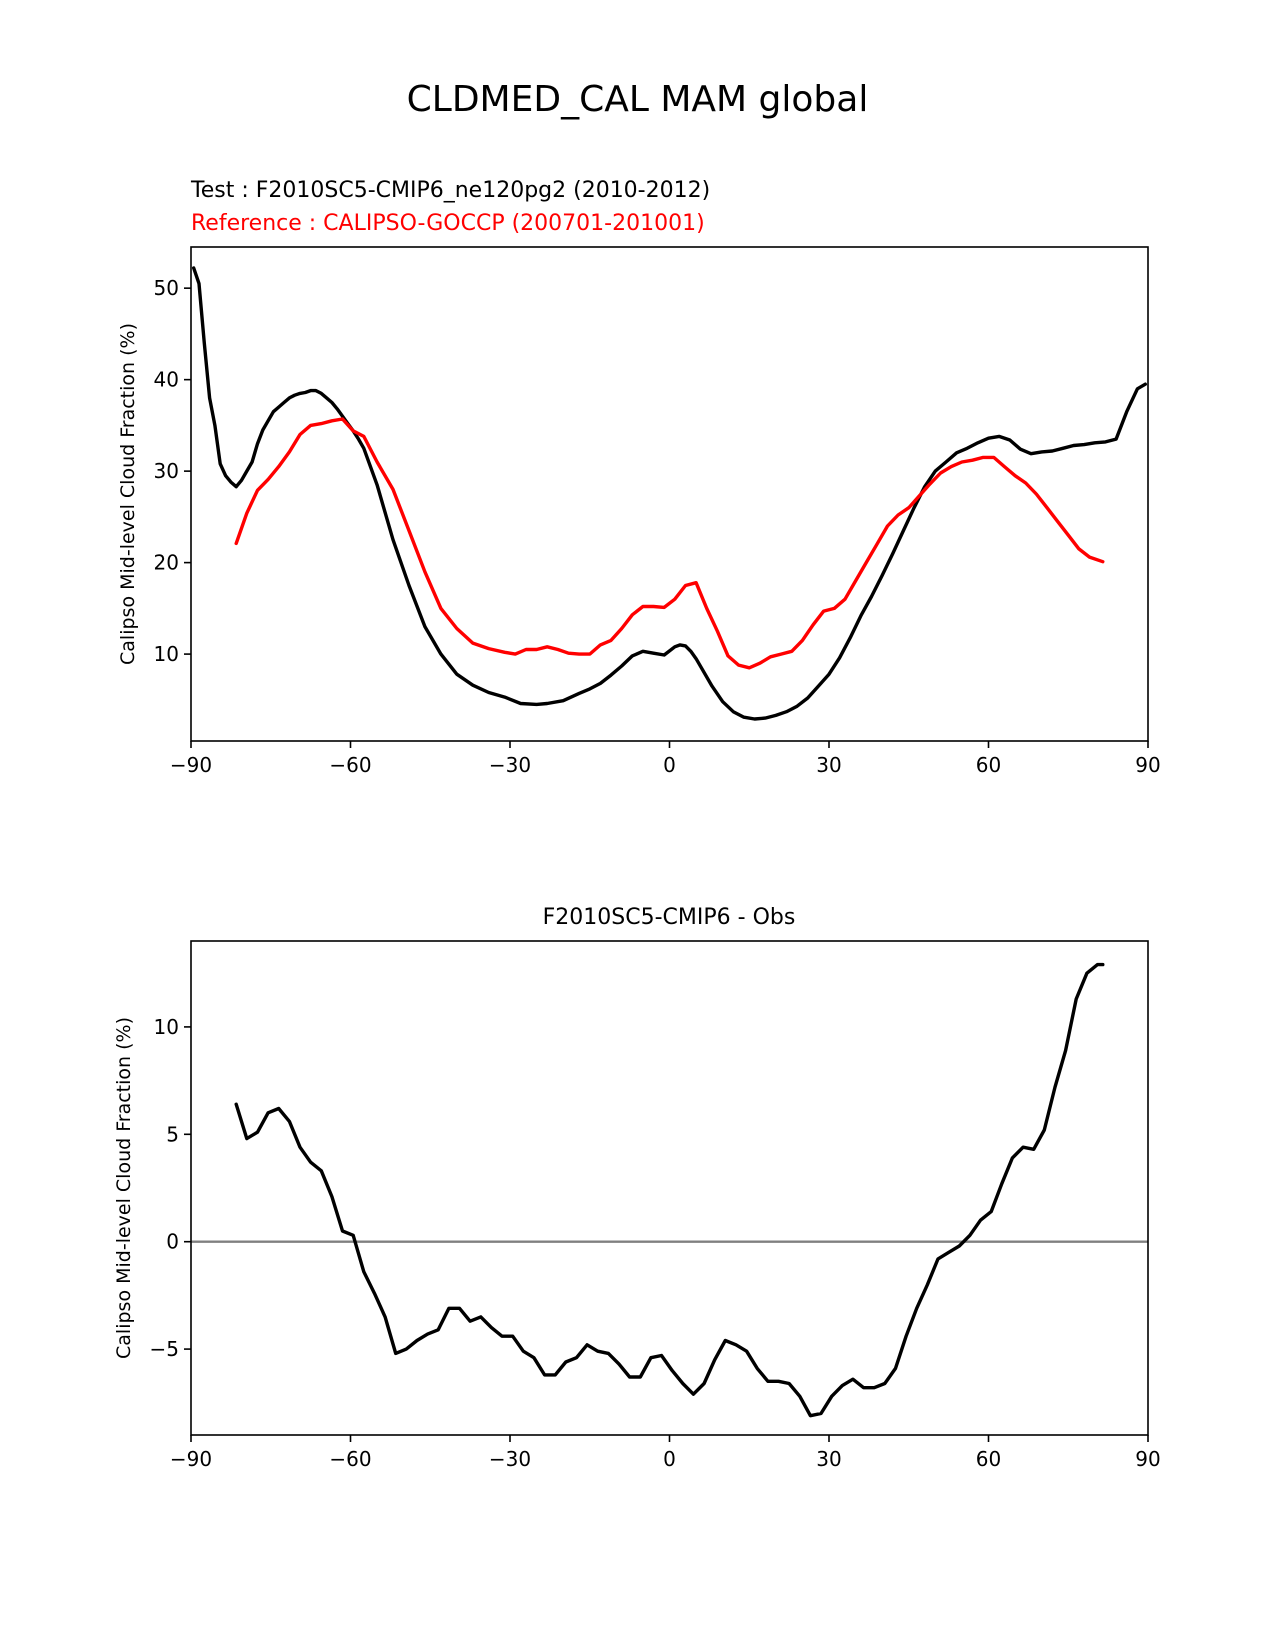 The image size is (1275, 1650). What do you see at coordinates (166, 288) in the screenshot?
I see `top-y-tick-label: 50` at bounding box center [166, 288].